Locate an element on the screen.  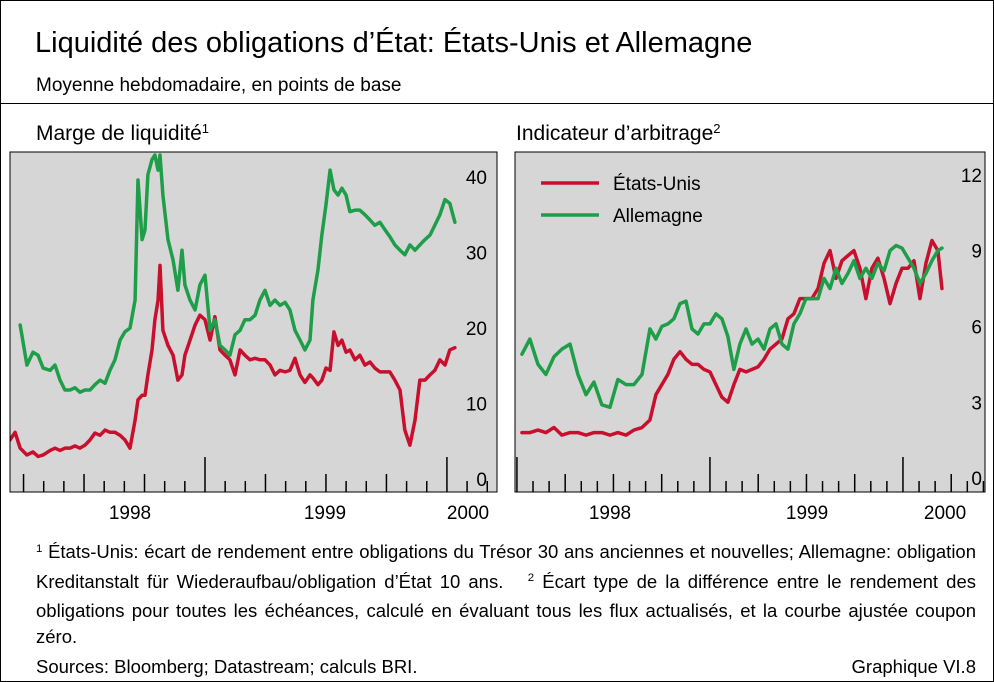
y-tick-label: 3 is located at coordinates (976, 403).